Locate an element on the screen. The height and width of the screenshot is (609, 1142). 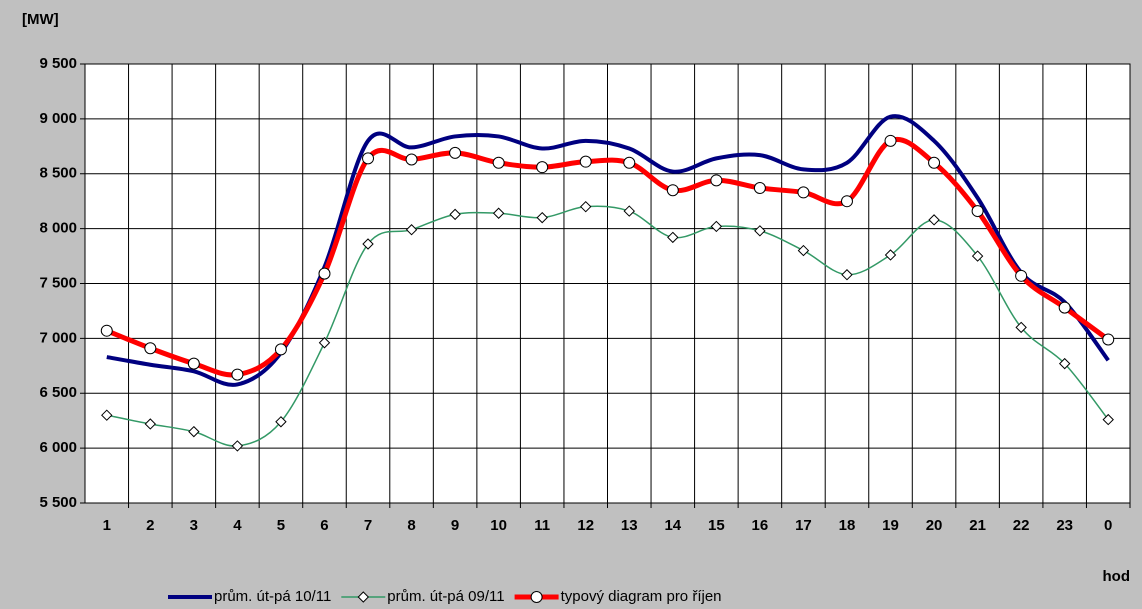
x-tick-label: 4 is located at coordinates (237, 525).